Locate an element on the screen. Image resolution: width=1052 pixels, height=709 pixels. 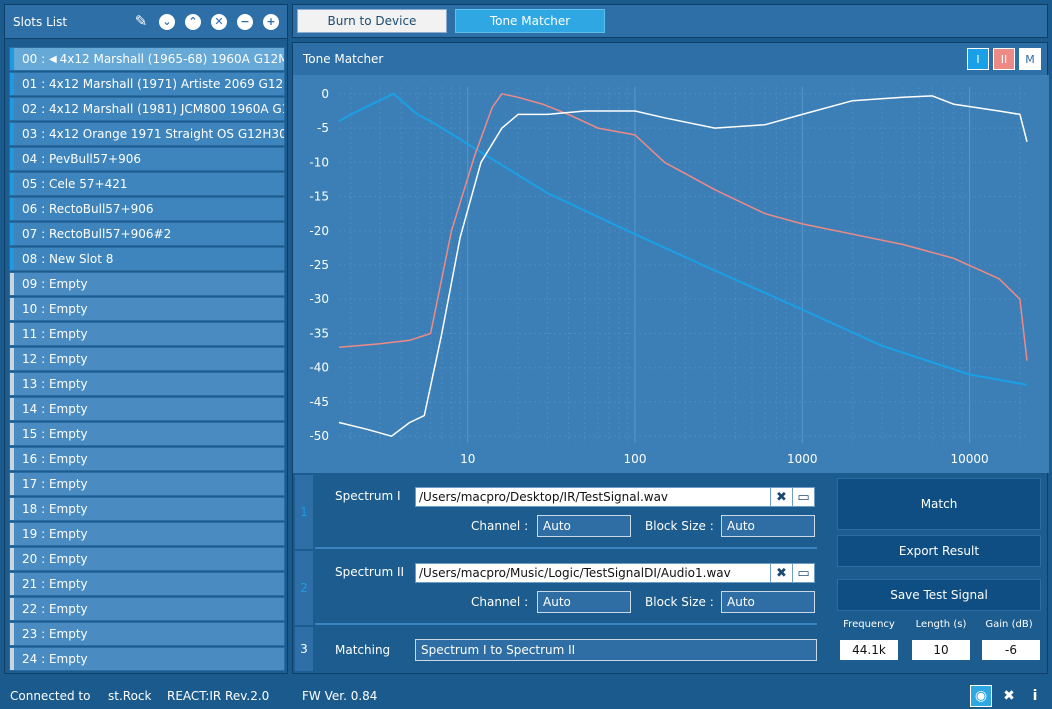
matching-section: Matching Spectrum I to Spectrum II is located at coordinates (566, 649).